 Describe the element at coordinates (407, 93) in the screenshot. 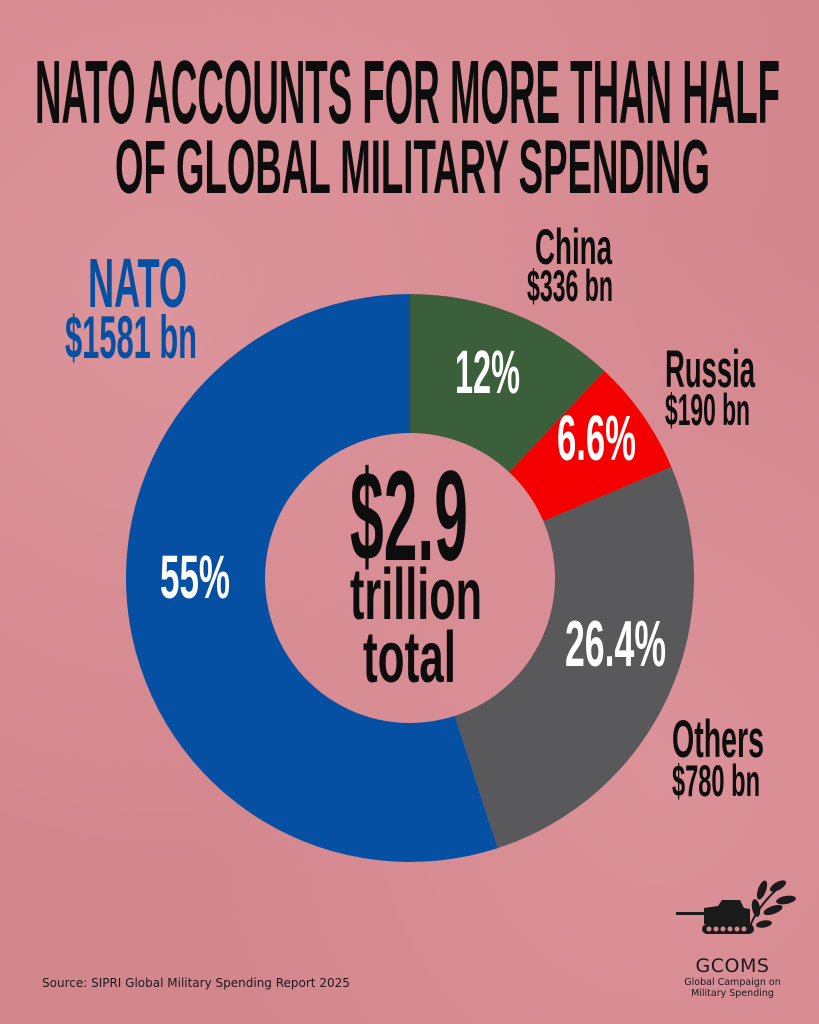

I see `title-line-1: NATO ACCOUNTS FOR MORE THAN HALF` at that location.